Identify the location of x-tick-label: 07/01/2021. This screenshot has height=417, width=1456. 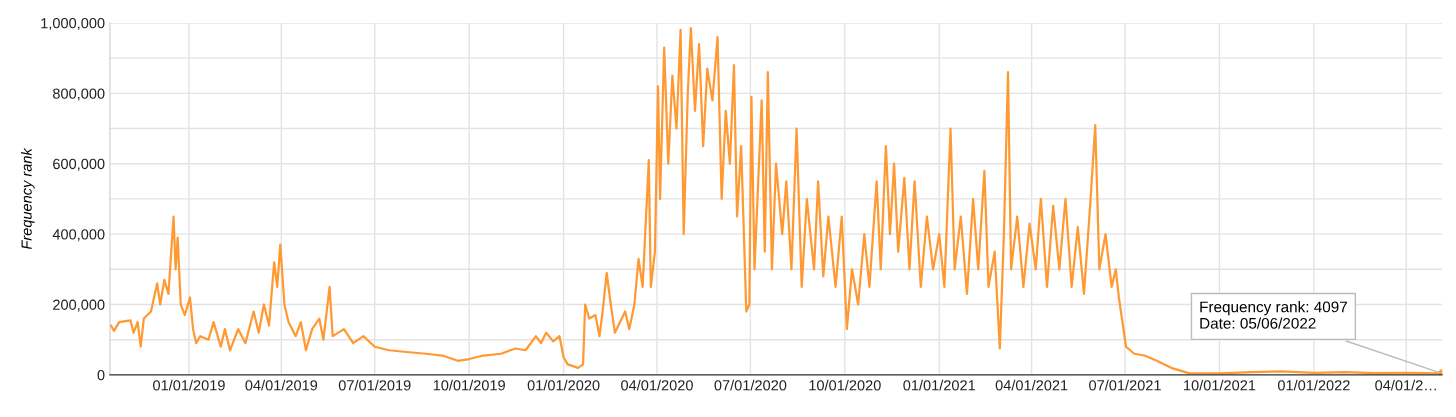
(1125, 385).